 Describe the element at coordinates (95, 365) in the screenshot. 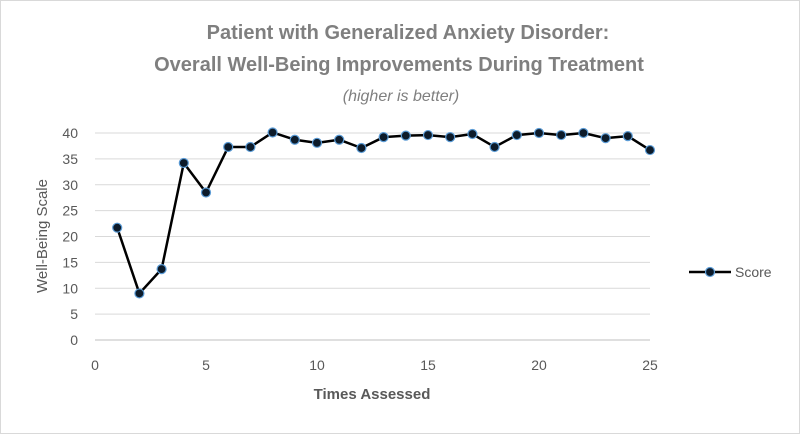

I see `x-tick-label: 0` at that location.